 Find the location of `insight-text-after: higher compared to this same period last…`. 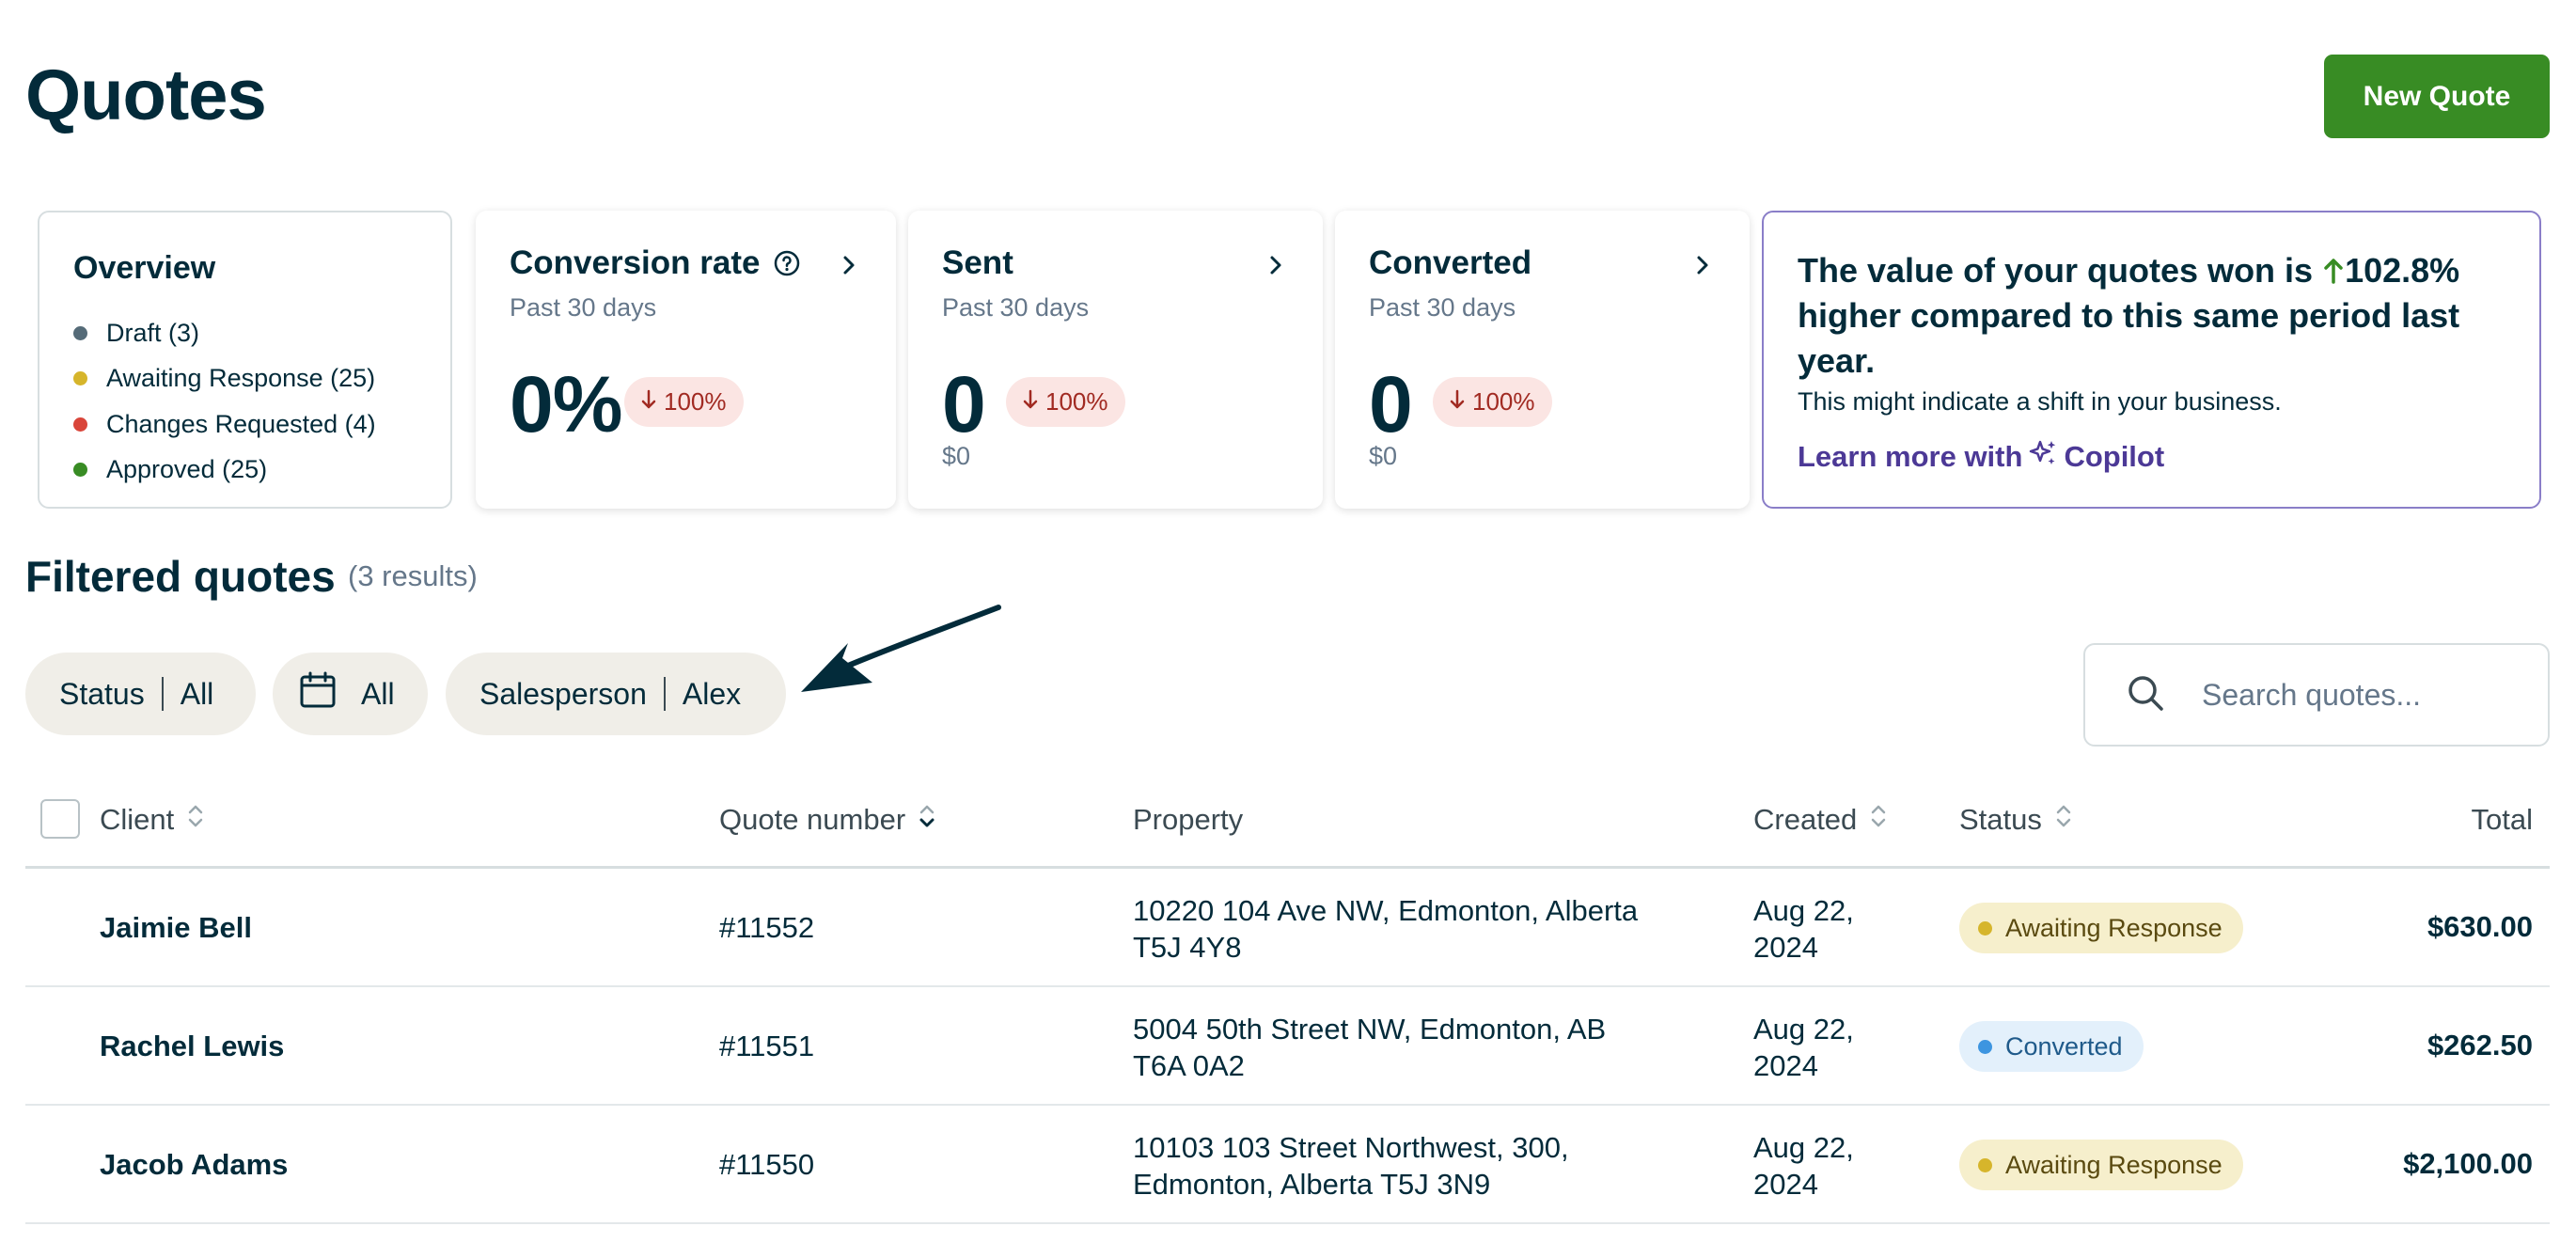

insight-text-after: higher compared to this same period last… is located at coordinates (2129, 338).